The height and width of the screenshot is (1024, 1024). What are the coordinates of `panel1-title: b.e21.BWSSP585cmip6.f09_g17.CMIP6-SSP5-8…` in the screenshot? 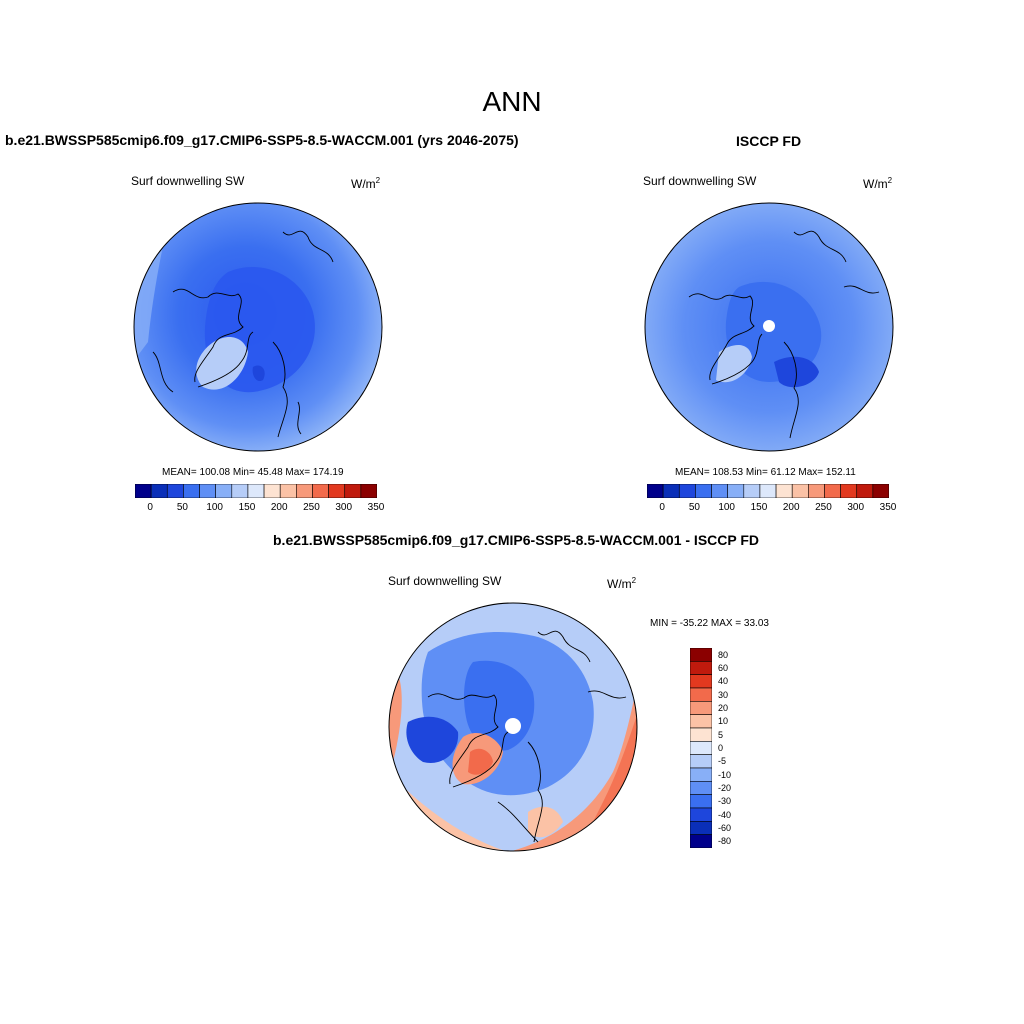 It's located at (262, 140).